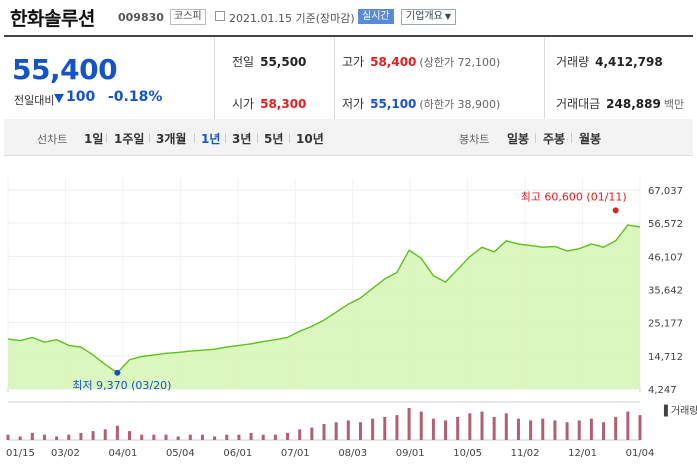  What do you see at coordinates (424, 16) in the screenshot?
I see `company-info-label: 기업개요` at bounding box center [424, 16].